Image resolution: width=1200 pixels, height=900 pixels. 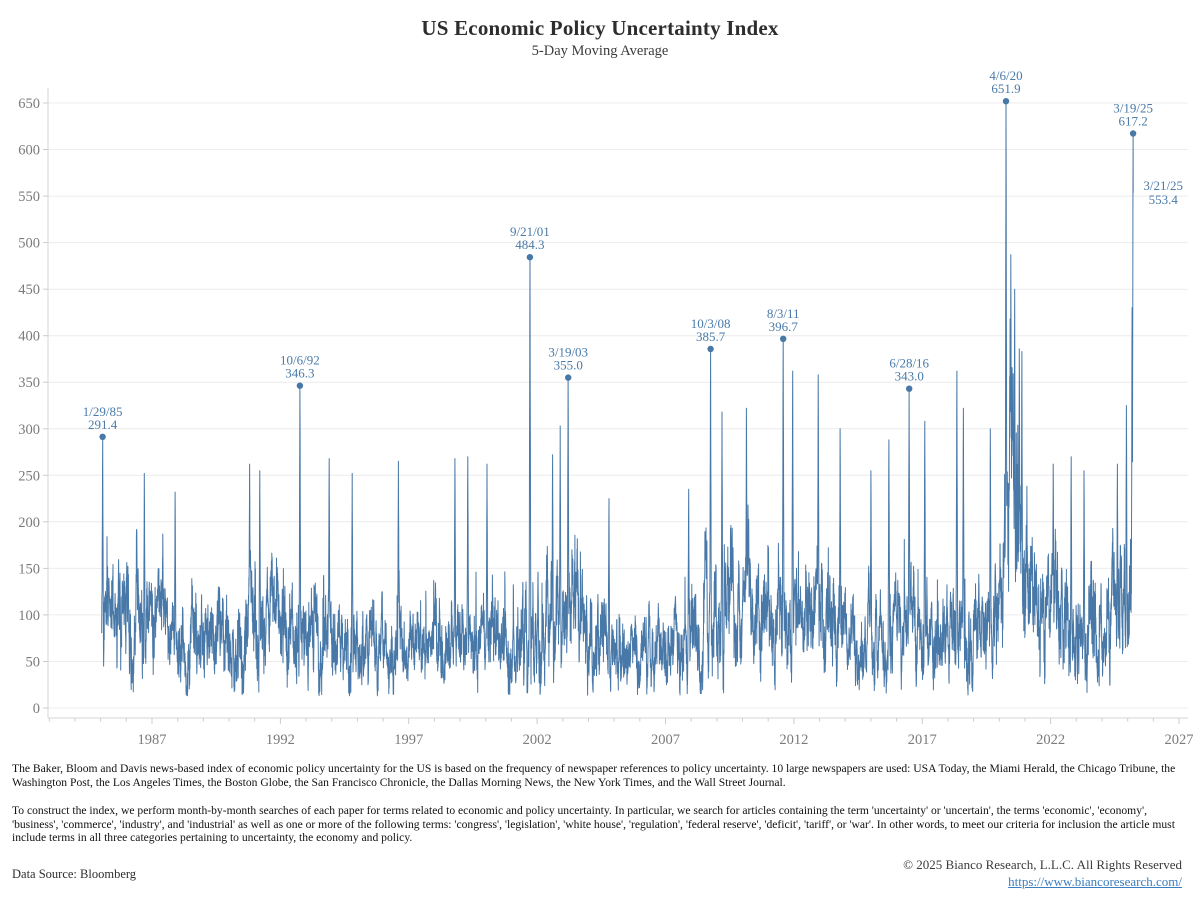 What do you see at coordinates (33, 663) in the screenshot?
I see `y-tick-label: 50` at bounding box center [33, 663].